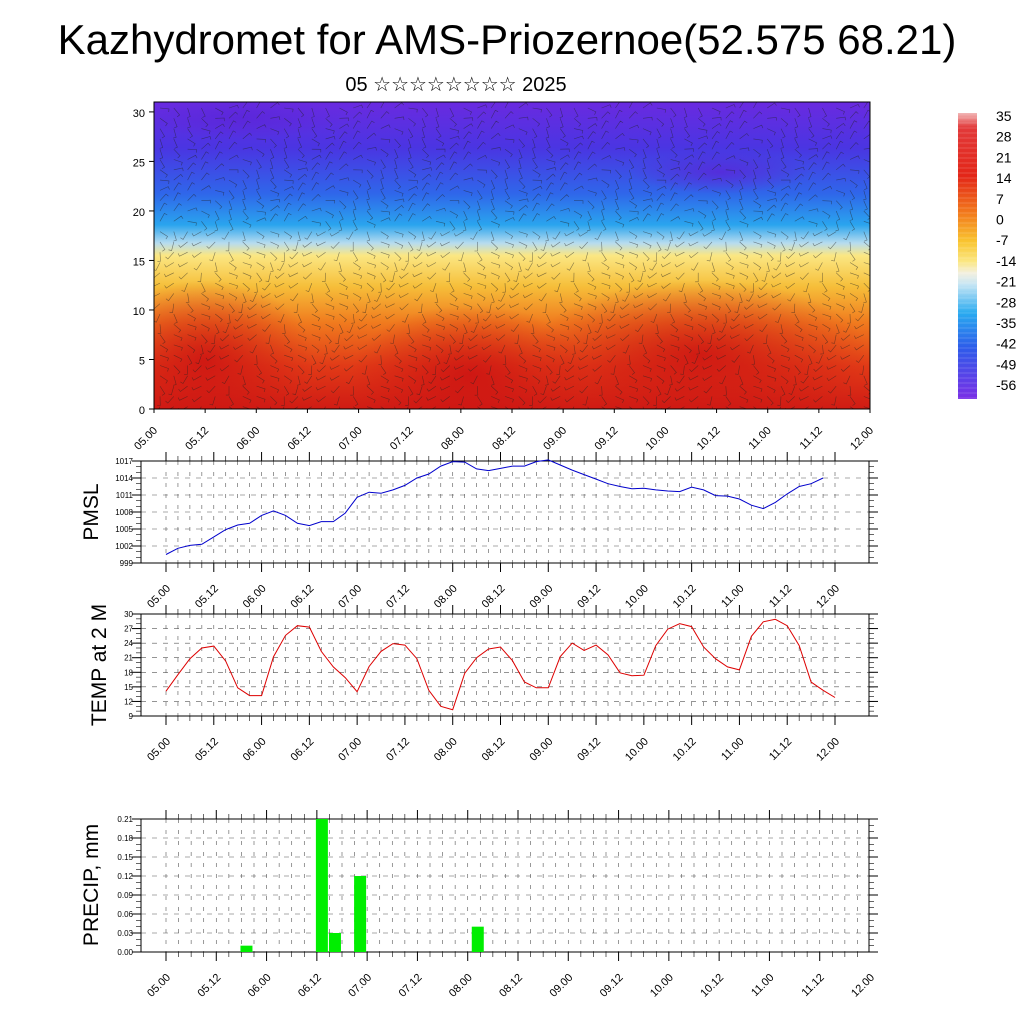 This screenshot has height=1024, width=1024. Describe the element at coordinates (125, 952) in the screenshot. I see `y-tick-label: 0.00` at that location.